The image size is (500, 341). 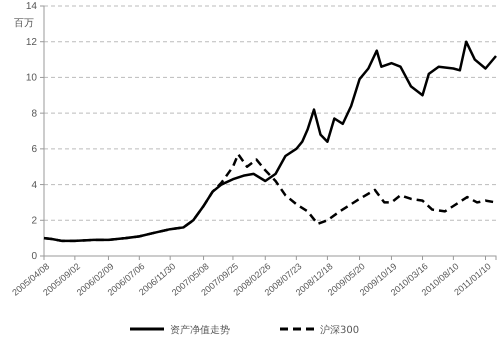 I want to click on y-tick-label: 14, so click(x=32, y=6).